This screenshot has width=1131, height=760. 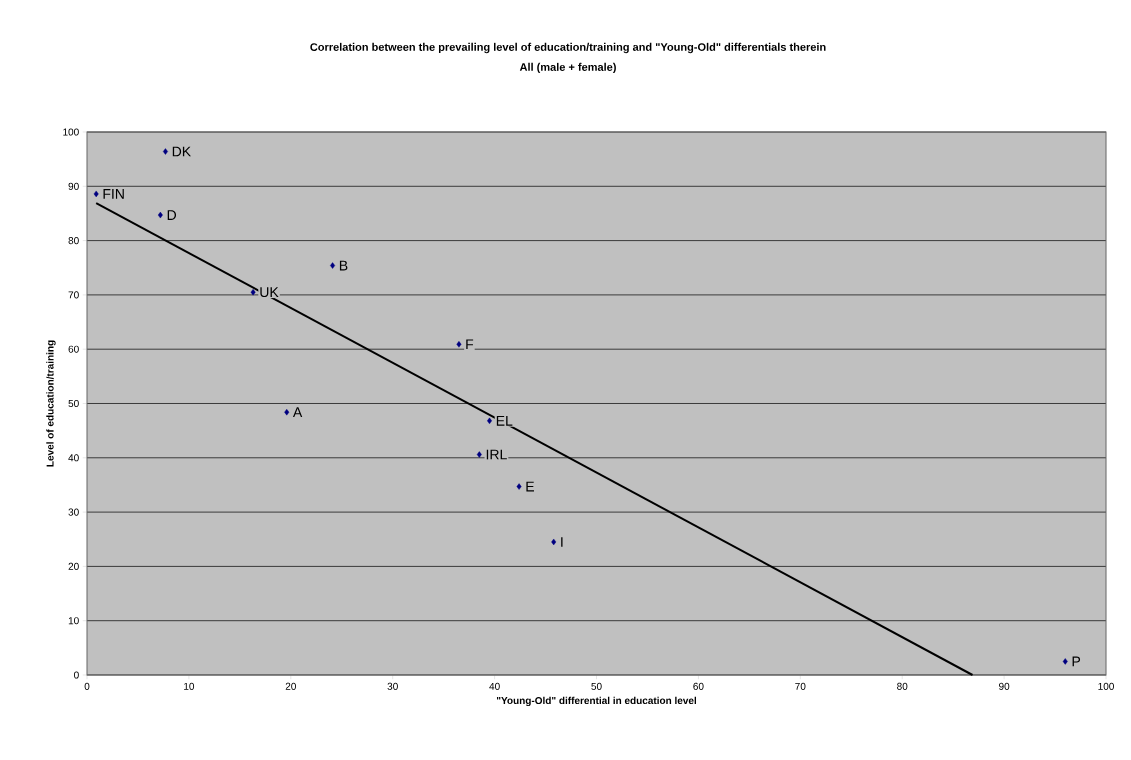 What do you see at coordinates (73, 295) in the screenshot?
I see `y-tick-label: 70` at bounding box center [73, 295].